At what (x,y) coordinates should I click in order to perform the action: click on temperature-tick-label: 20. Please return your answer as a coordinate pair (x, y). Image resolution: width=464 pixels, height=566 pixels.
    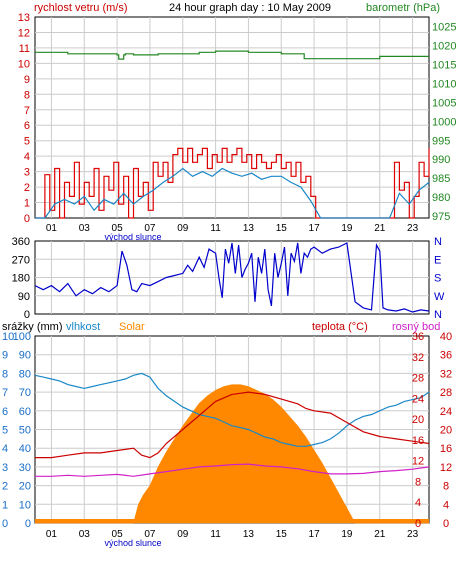
    Looking at the image, I should click on (446, 431).